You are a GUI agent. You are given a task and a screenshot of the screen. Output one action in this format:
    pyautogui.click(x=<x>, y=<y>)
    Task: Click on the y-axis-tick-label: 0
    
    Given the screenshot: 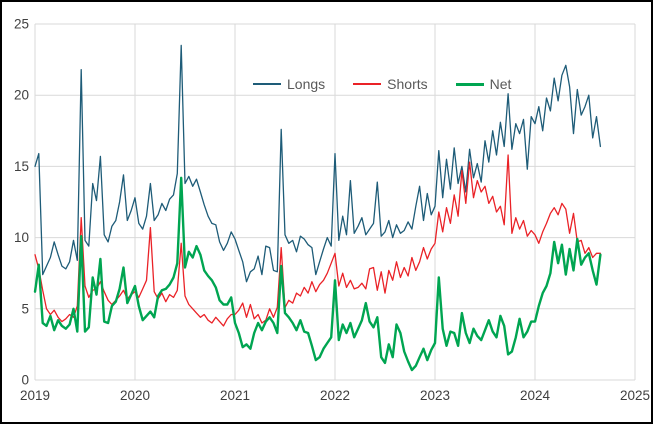 What is the action you would take?
    pyautogui.click(x=25, y=380)
    